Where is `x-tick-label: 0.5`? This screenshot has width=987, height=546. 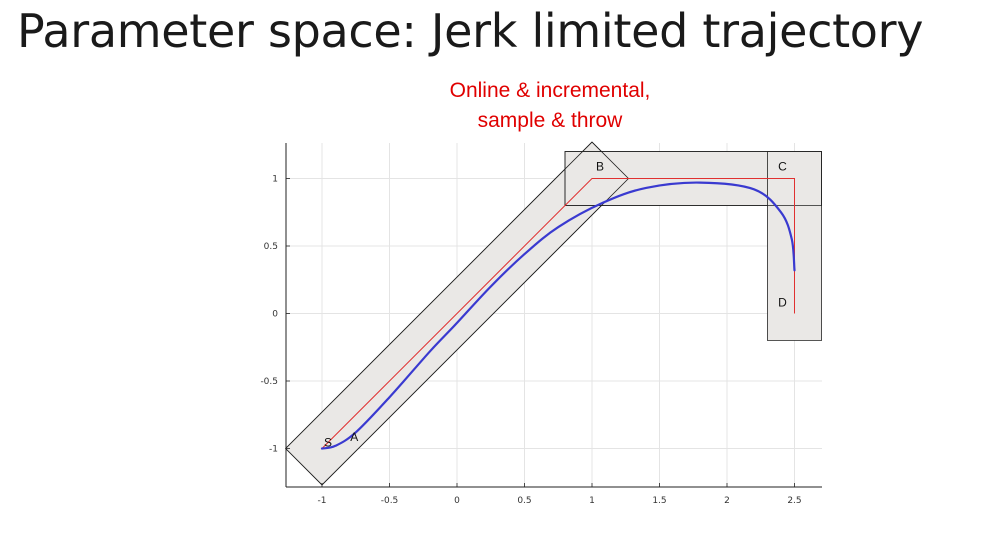 x-tick-label: 0.5 is located at coordinates (524, 501).